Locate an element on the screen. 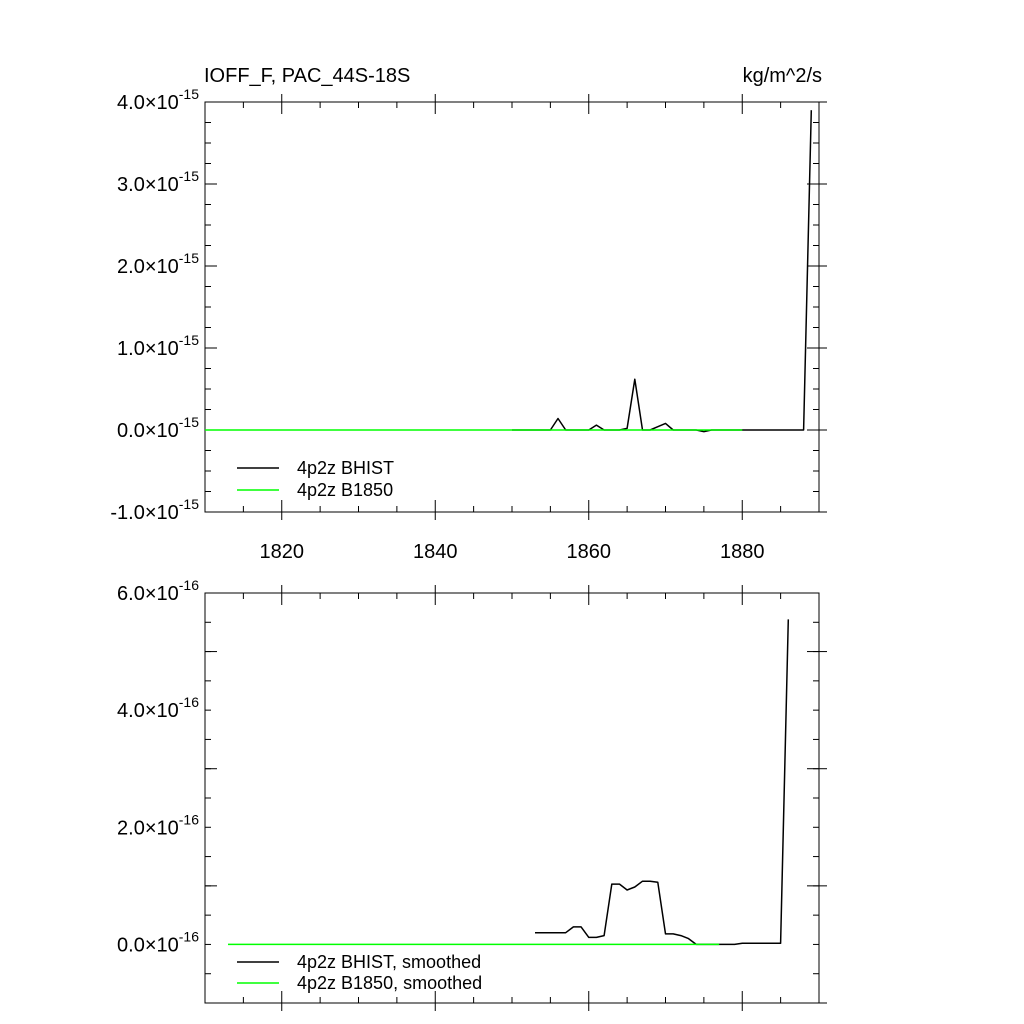 This screenshot has height=1024, width=1024. y-tick-label: 3.0×10⁻¹⁵ is located at coordinates (158, 182).